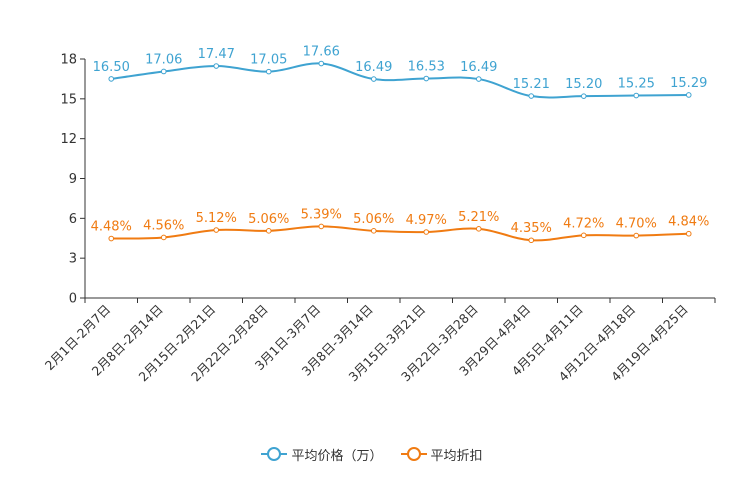 This screenshot has width=744, height=496. Describe the element at coordinates (73, 299) in the screenshot. I see `y-tick-label: 0` at that location.